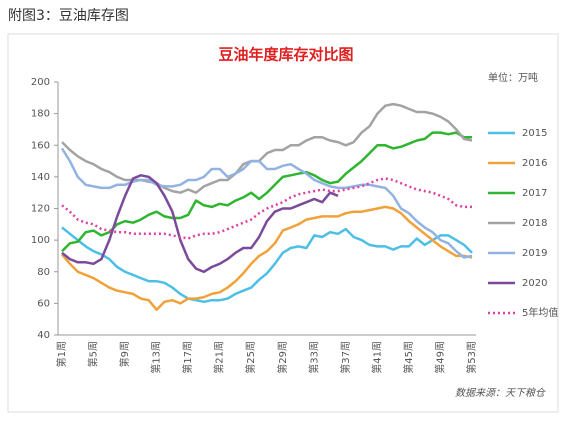 The height and width of the screenshot is (426, 576). I want to click on x-tick-label: 第21周, so click(219, 357).